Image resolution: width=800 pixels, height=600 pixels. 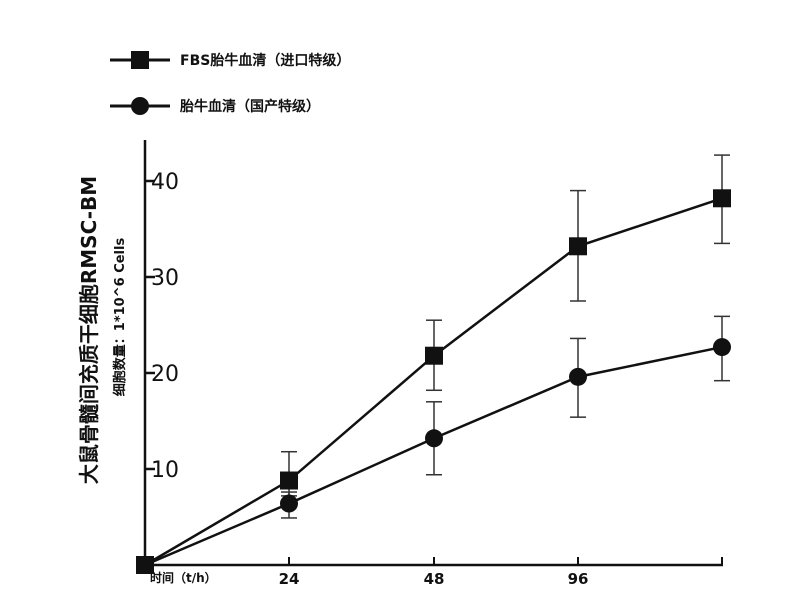 What do you see at coordinates (165, 470) in the screenshot?
I see `y-tick-label: 10` at bounding box center [165, 470].